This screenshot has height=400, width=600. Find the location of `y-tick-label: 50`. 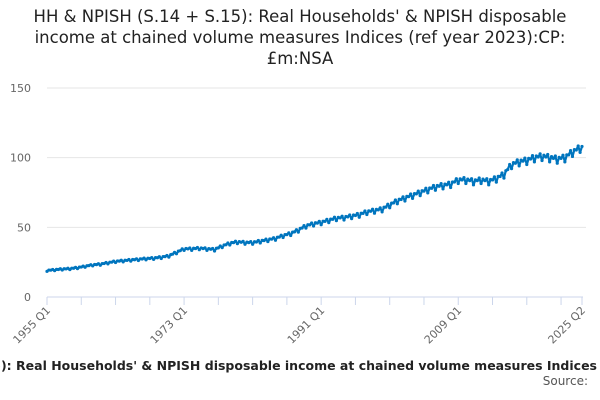

y-tick-label: 50 is located at coordinates (24, 227).